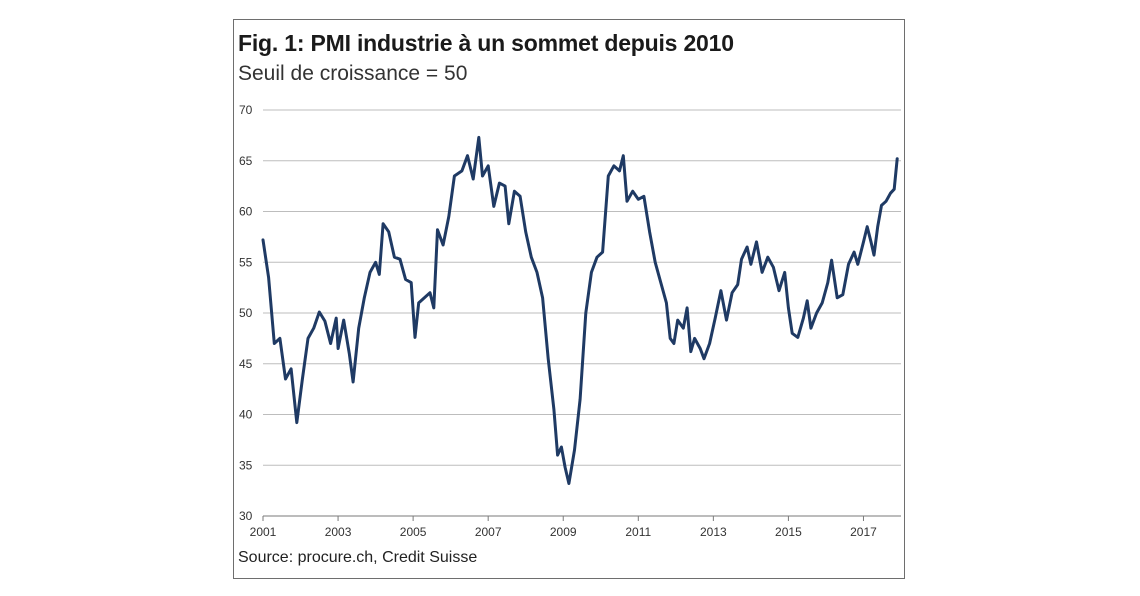 This screenshot has height=596, width=1140. What do you see at coordinates (246, 212) in the screenshot?
I see `y-tick-label: 60` at bounding box center [246, 212].